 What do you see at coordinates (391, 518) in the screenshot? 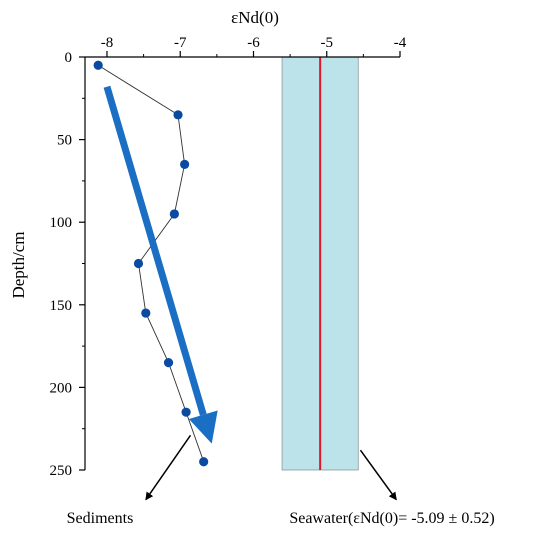
I see `seawater-annotation-label: Seawater(εNd(0)= -5.09 ± 0.52)` at bounding box center [391, 518].